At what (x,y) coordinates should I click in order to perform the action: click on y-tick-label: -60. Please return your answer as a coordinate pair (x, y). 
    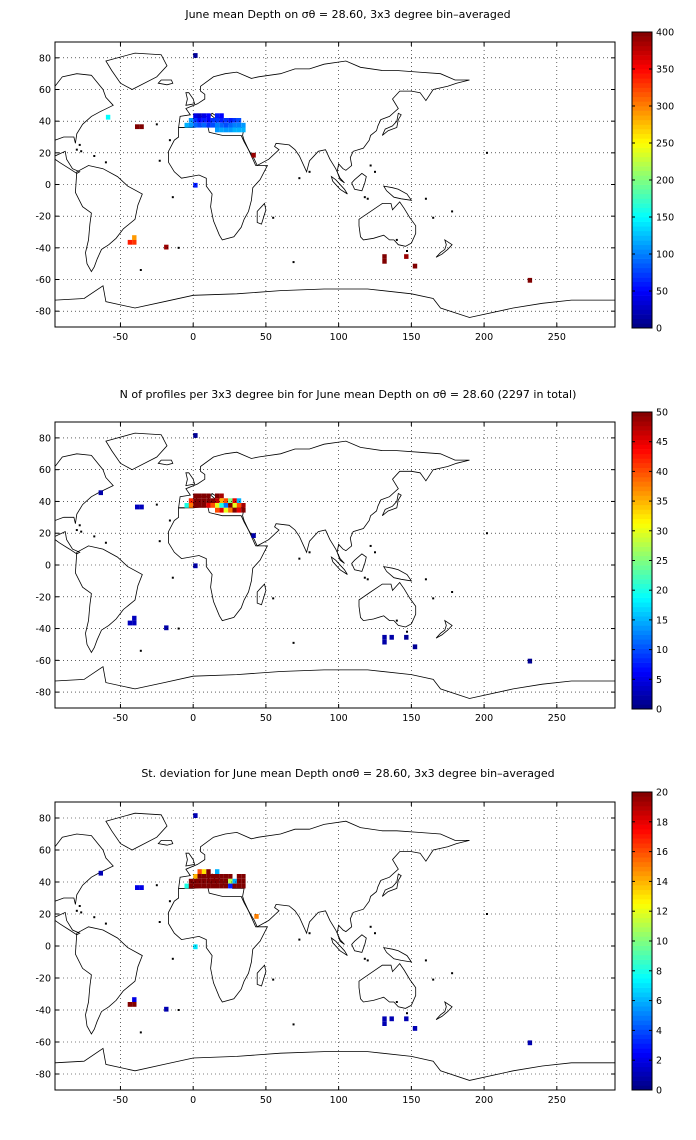
    Looking at the image, I should click on (43, 661).